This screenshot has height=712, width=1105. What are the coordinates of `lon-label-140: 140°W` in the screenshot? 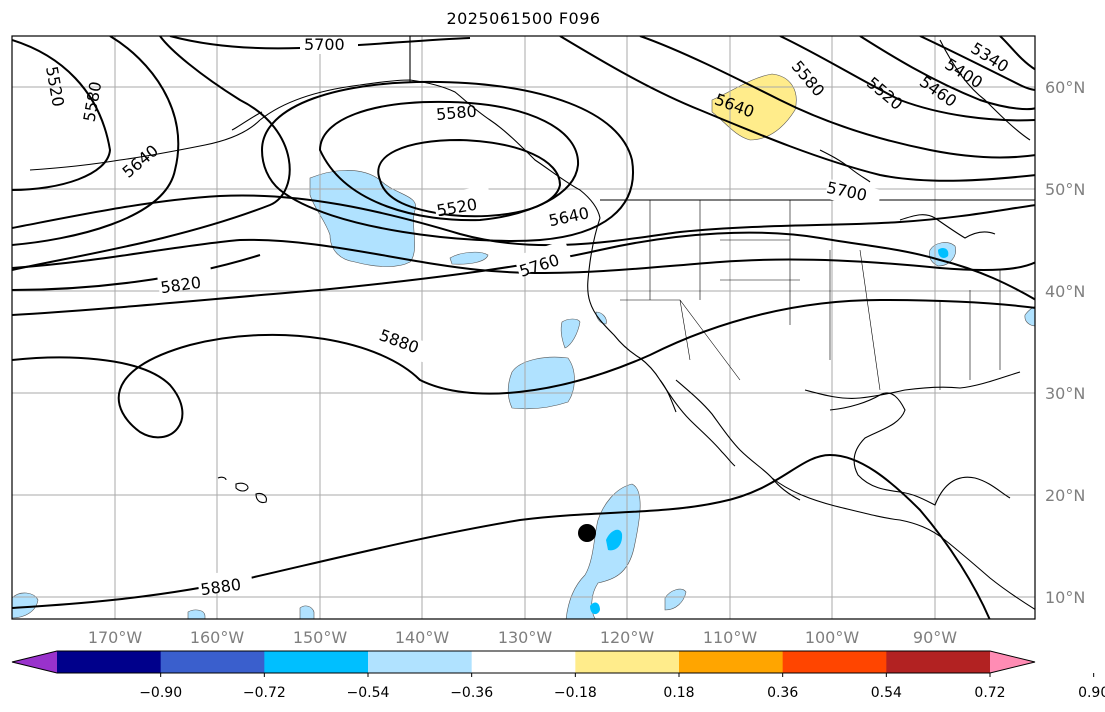 It's located at (422, 637).